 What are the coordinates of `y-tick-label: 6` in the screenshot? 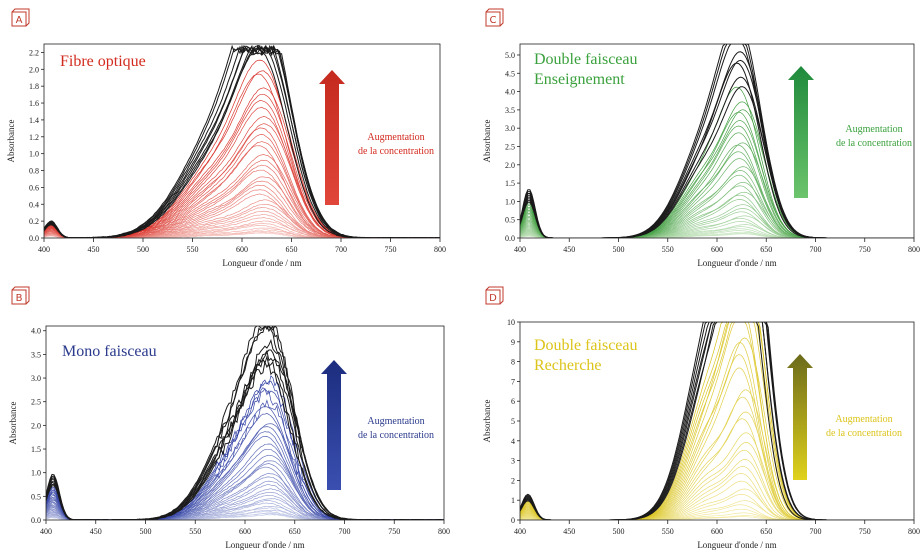 It's located at (513, 401).